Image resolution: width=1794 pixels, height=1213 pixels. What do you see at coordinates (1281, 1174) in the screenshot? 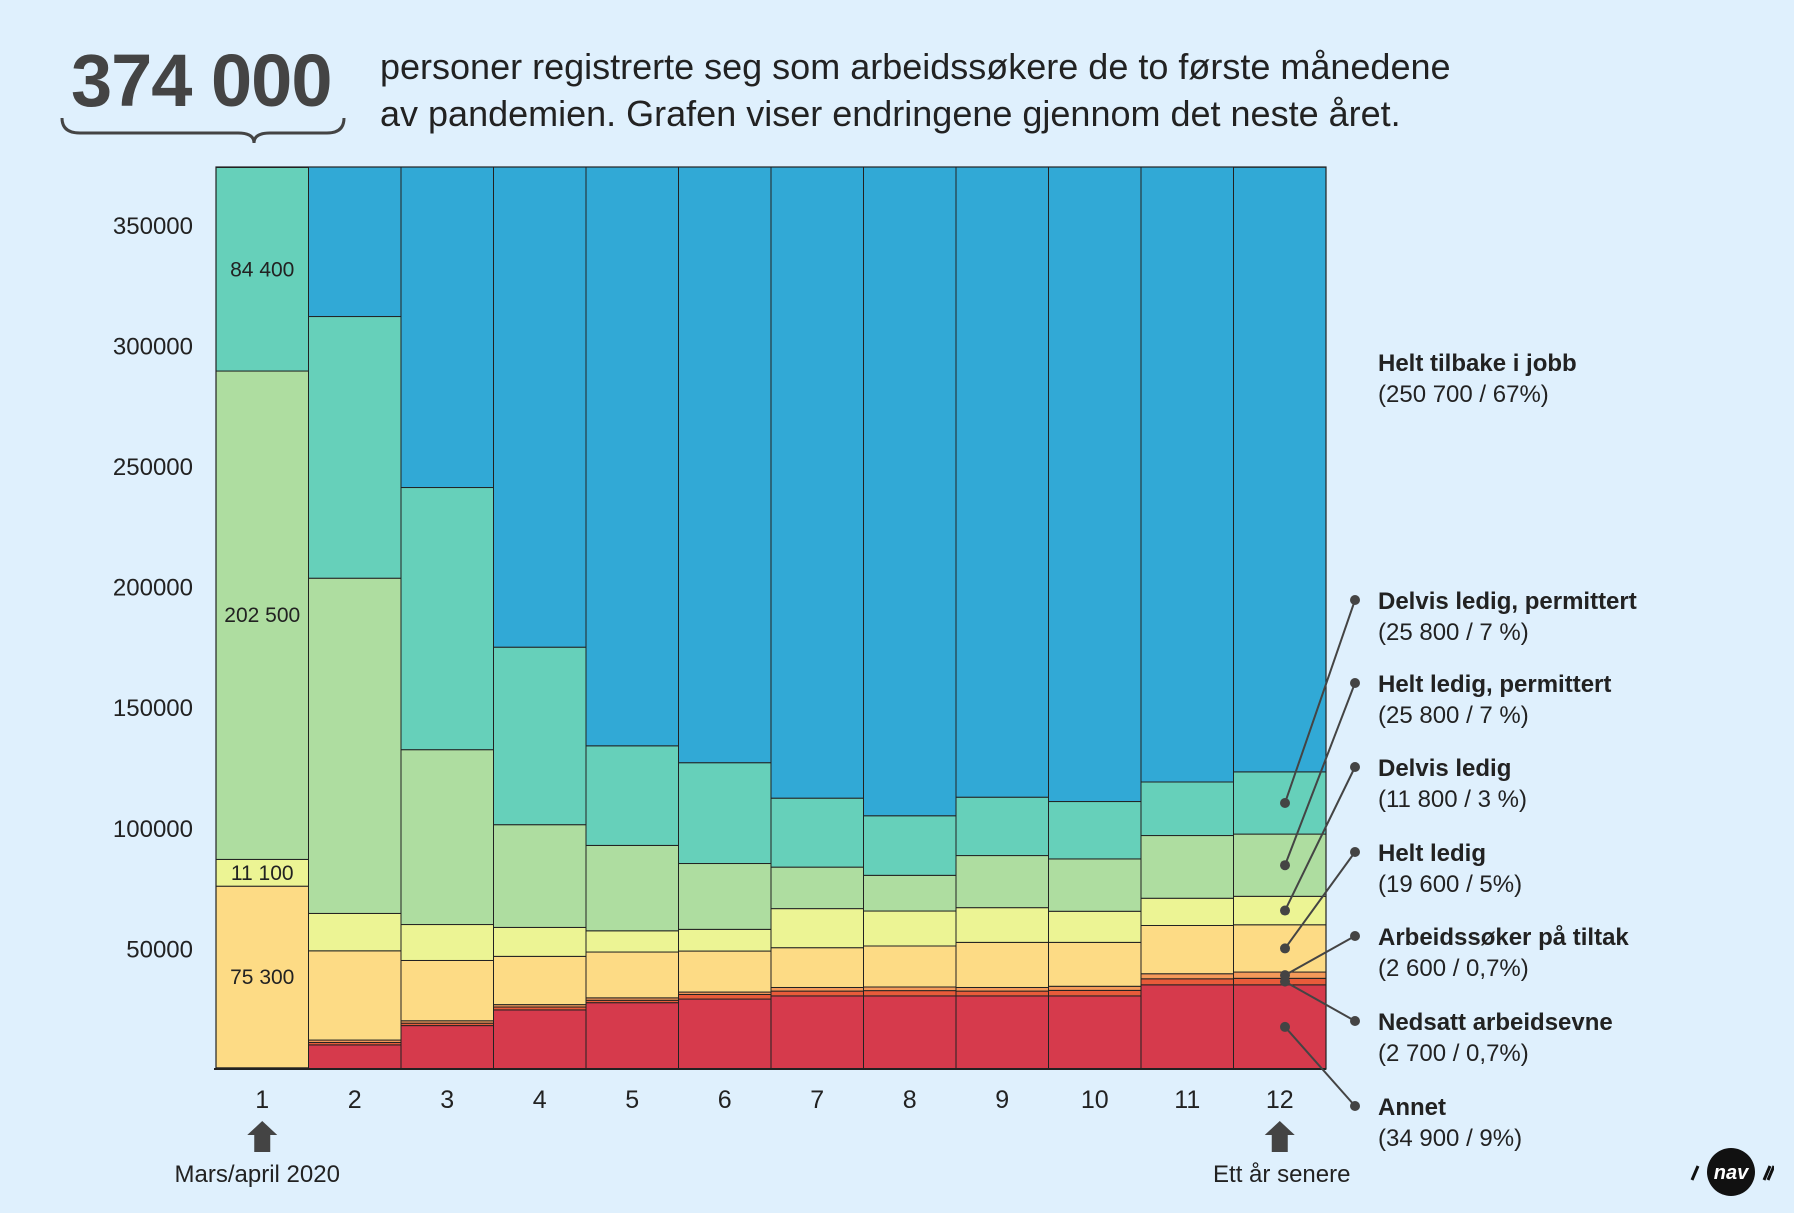
I see `end-label: Ett år senere` at bounding box center [1281, 1174].